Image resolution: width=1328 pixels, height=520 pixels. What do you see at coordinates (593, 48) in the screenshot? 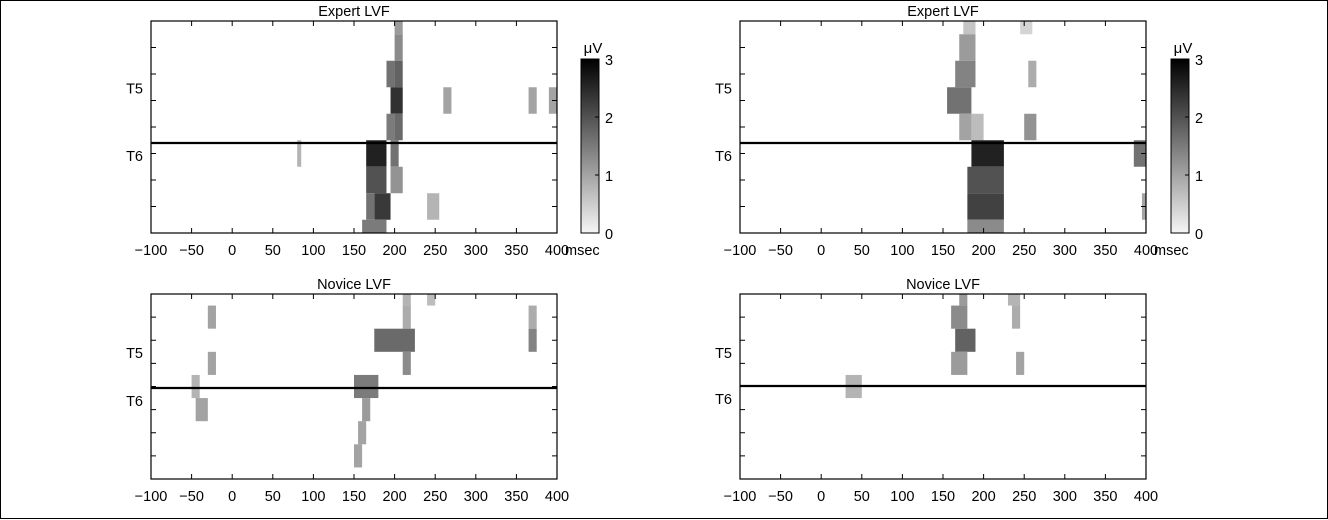
I see `colorbar-label: μV` at bounding box center [593, 48].